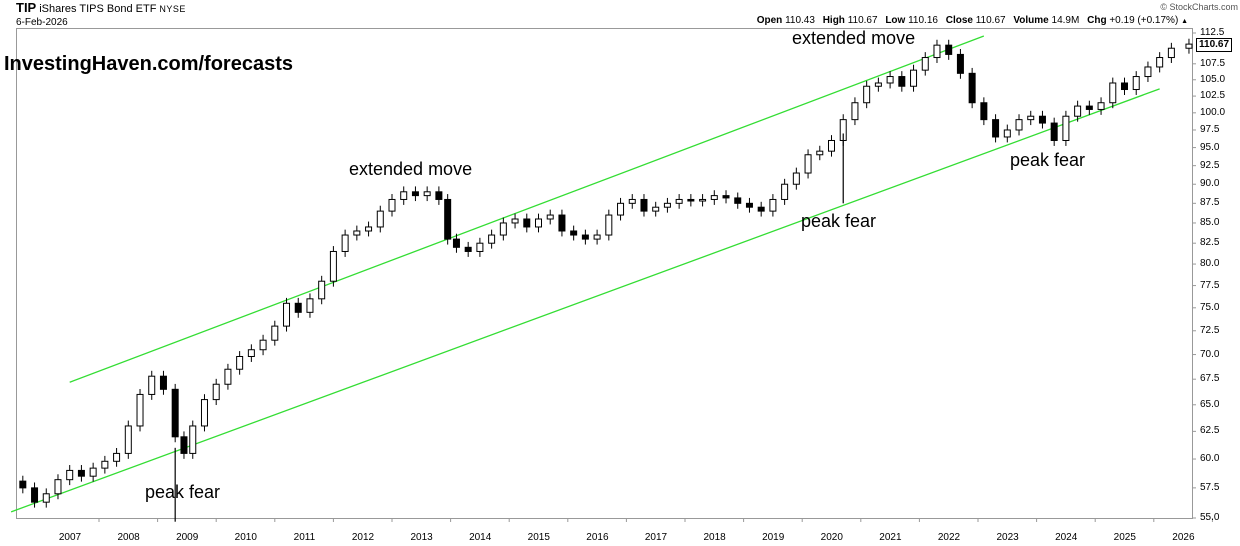 The width and height of the screenshot is (1240, 546). Describe the element at coordinates (769, 20) in the screenshot. I see `open-label: Open` at that location.